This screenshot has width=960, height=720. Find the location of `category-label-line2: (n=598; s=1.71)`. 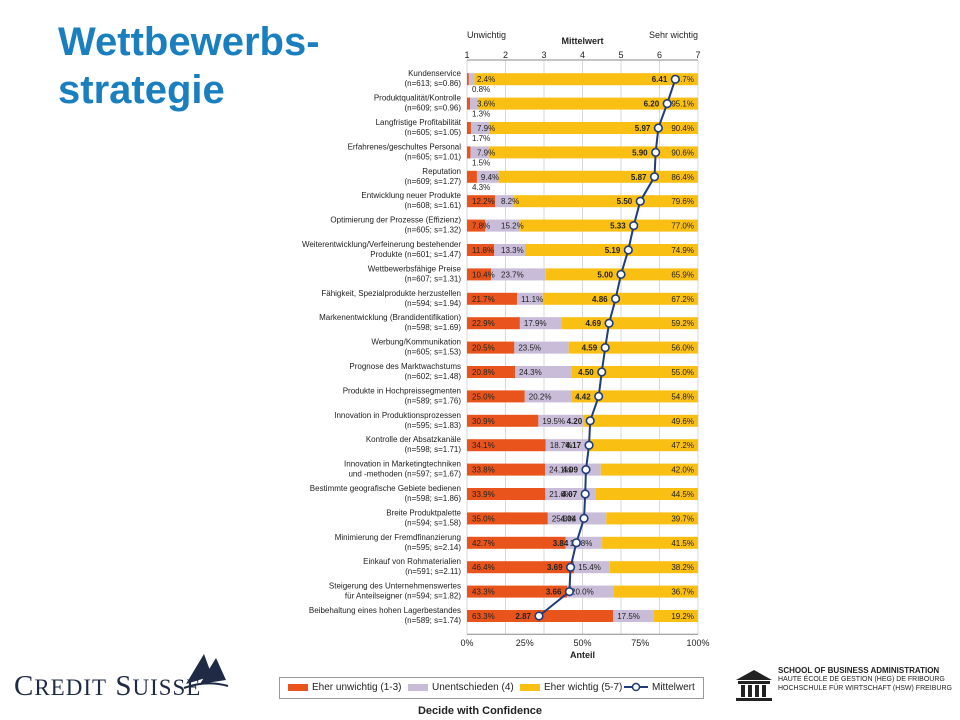

category-label-line2: (n=598; s=1.71) is located at coordinates (433, 449).